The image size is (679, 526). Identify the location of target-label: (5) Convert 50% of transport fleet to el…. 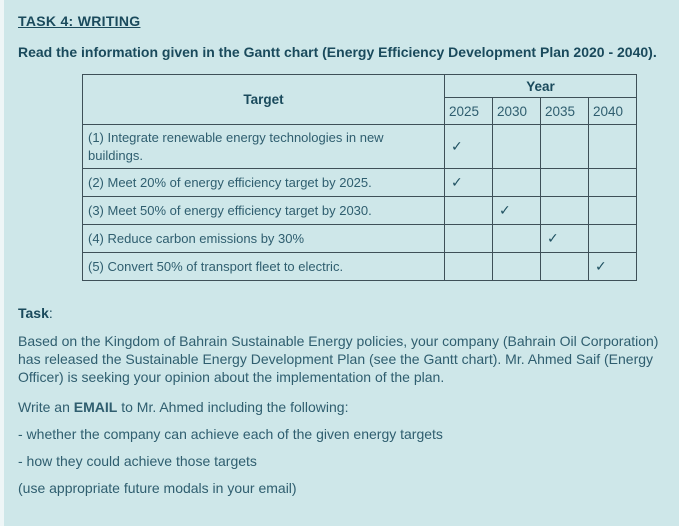
(263, 267).